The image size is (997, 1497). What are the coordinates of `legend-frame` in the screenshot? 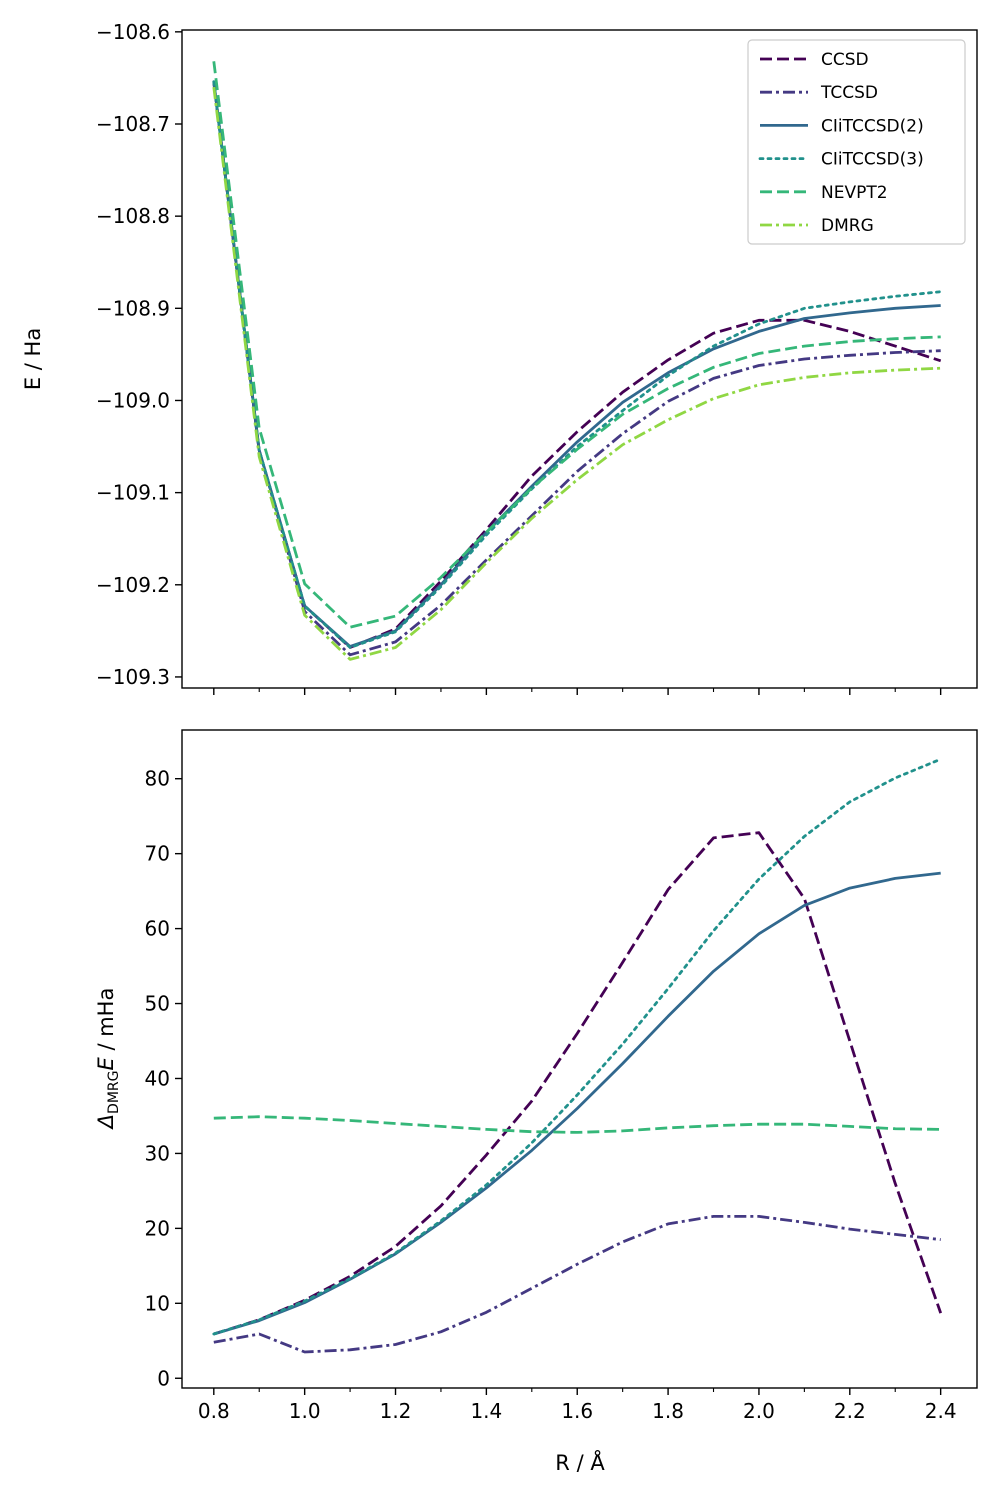 It's located at (856, 142).